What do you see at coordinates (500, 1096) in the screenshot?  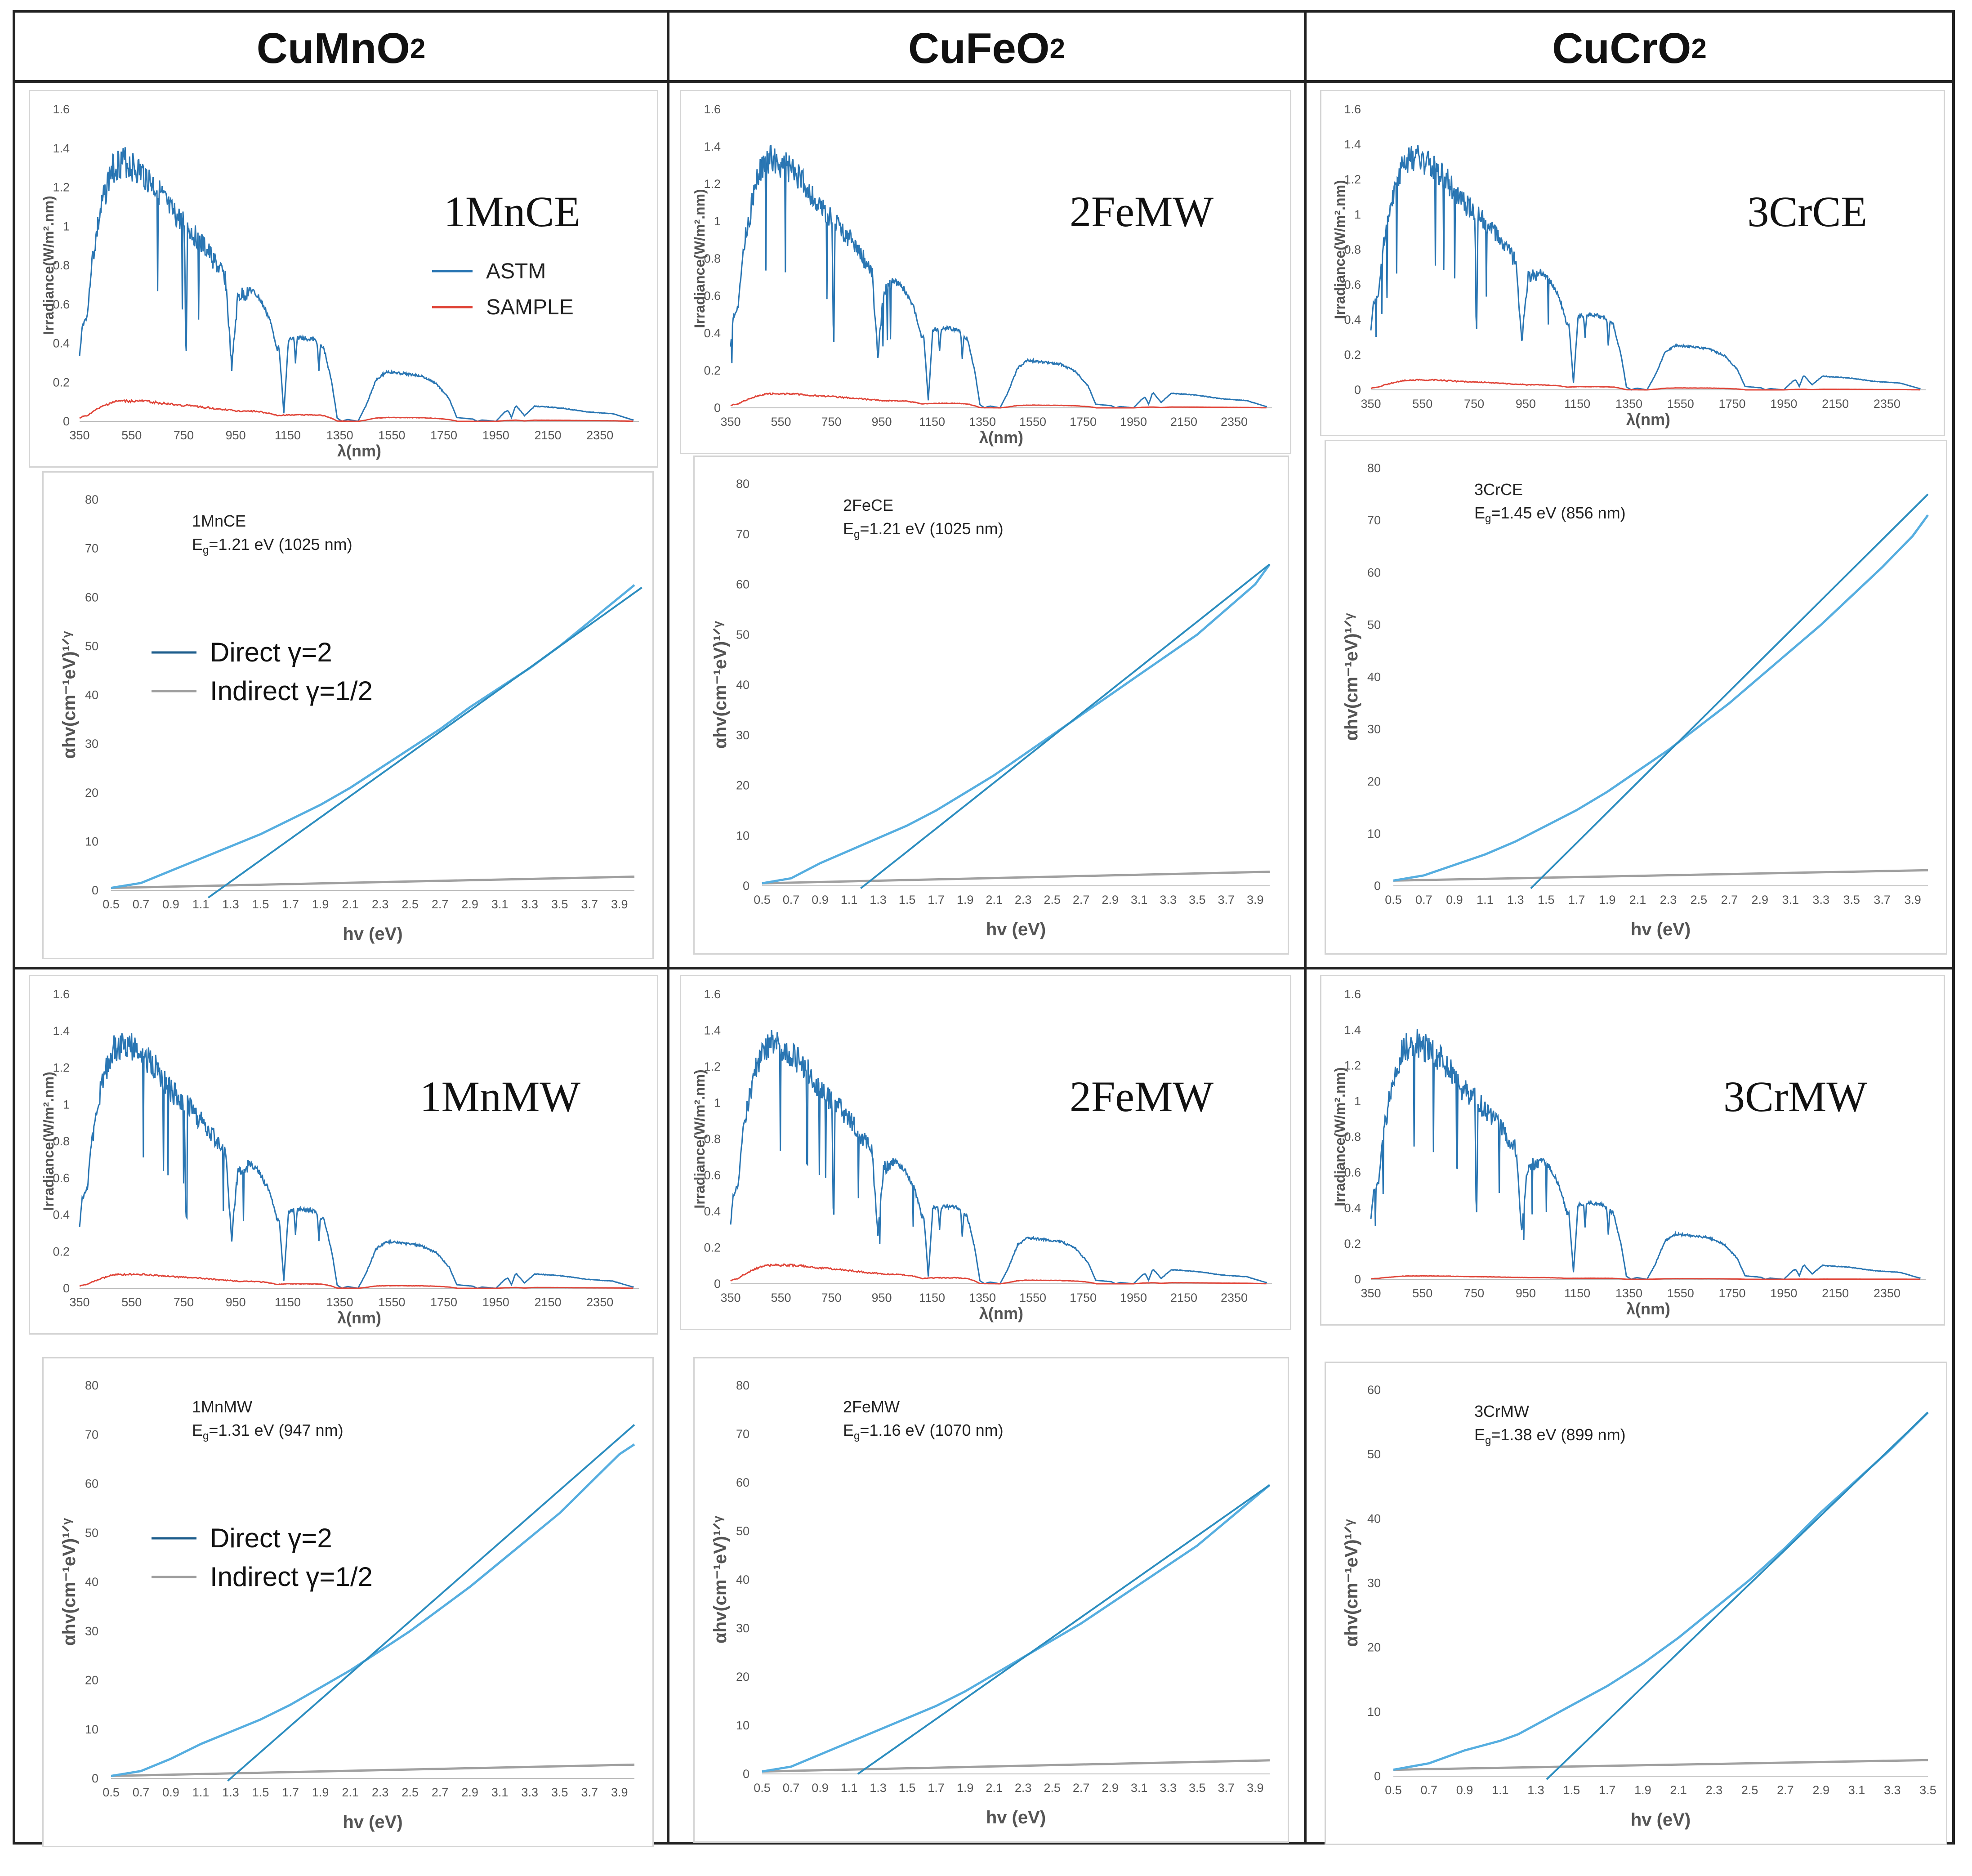 I see `sample-name-label: 1MnMW` at bounding box center [500, 1096].